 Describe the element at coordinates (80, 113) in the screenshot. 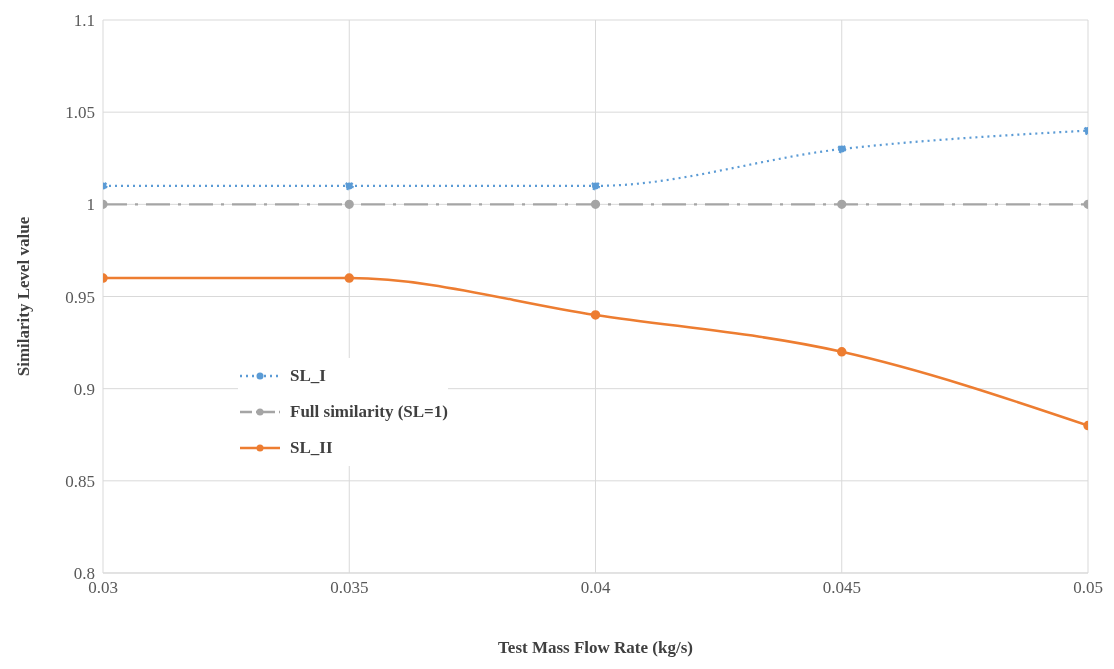

I see `y-tick-label: 1.05` at that location.